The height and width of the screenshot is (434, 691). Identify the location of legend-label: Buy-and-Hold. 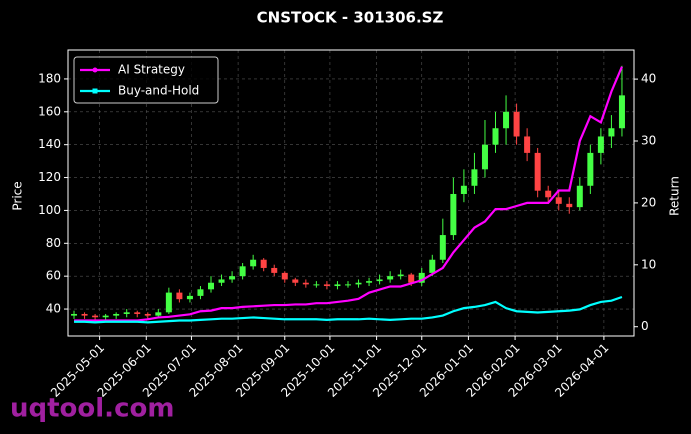
(158, 91).